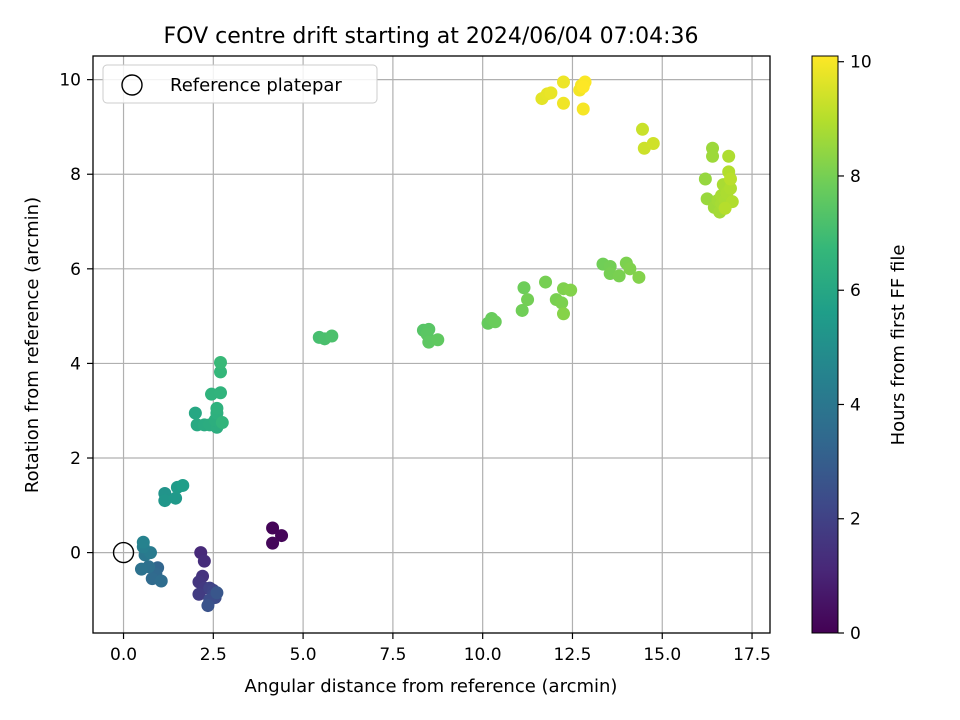 This screenshot has height=720, width=960. I want to click on colorbar-tick-label: 4, so click(855, 405).